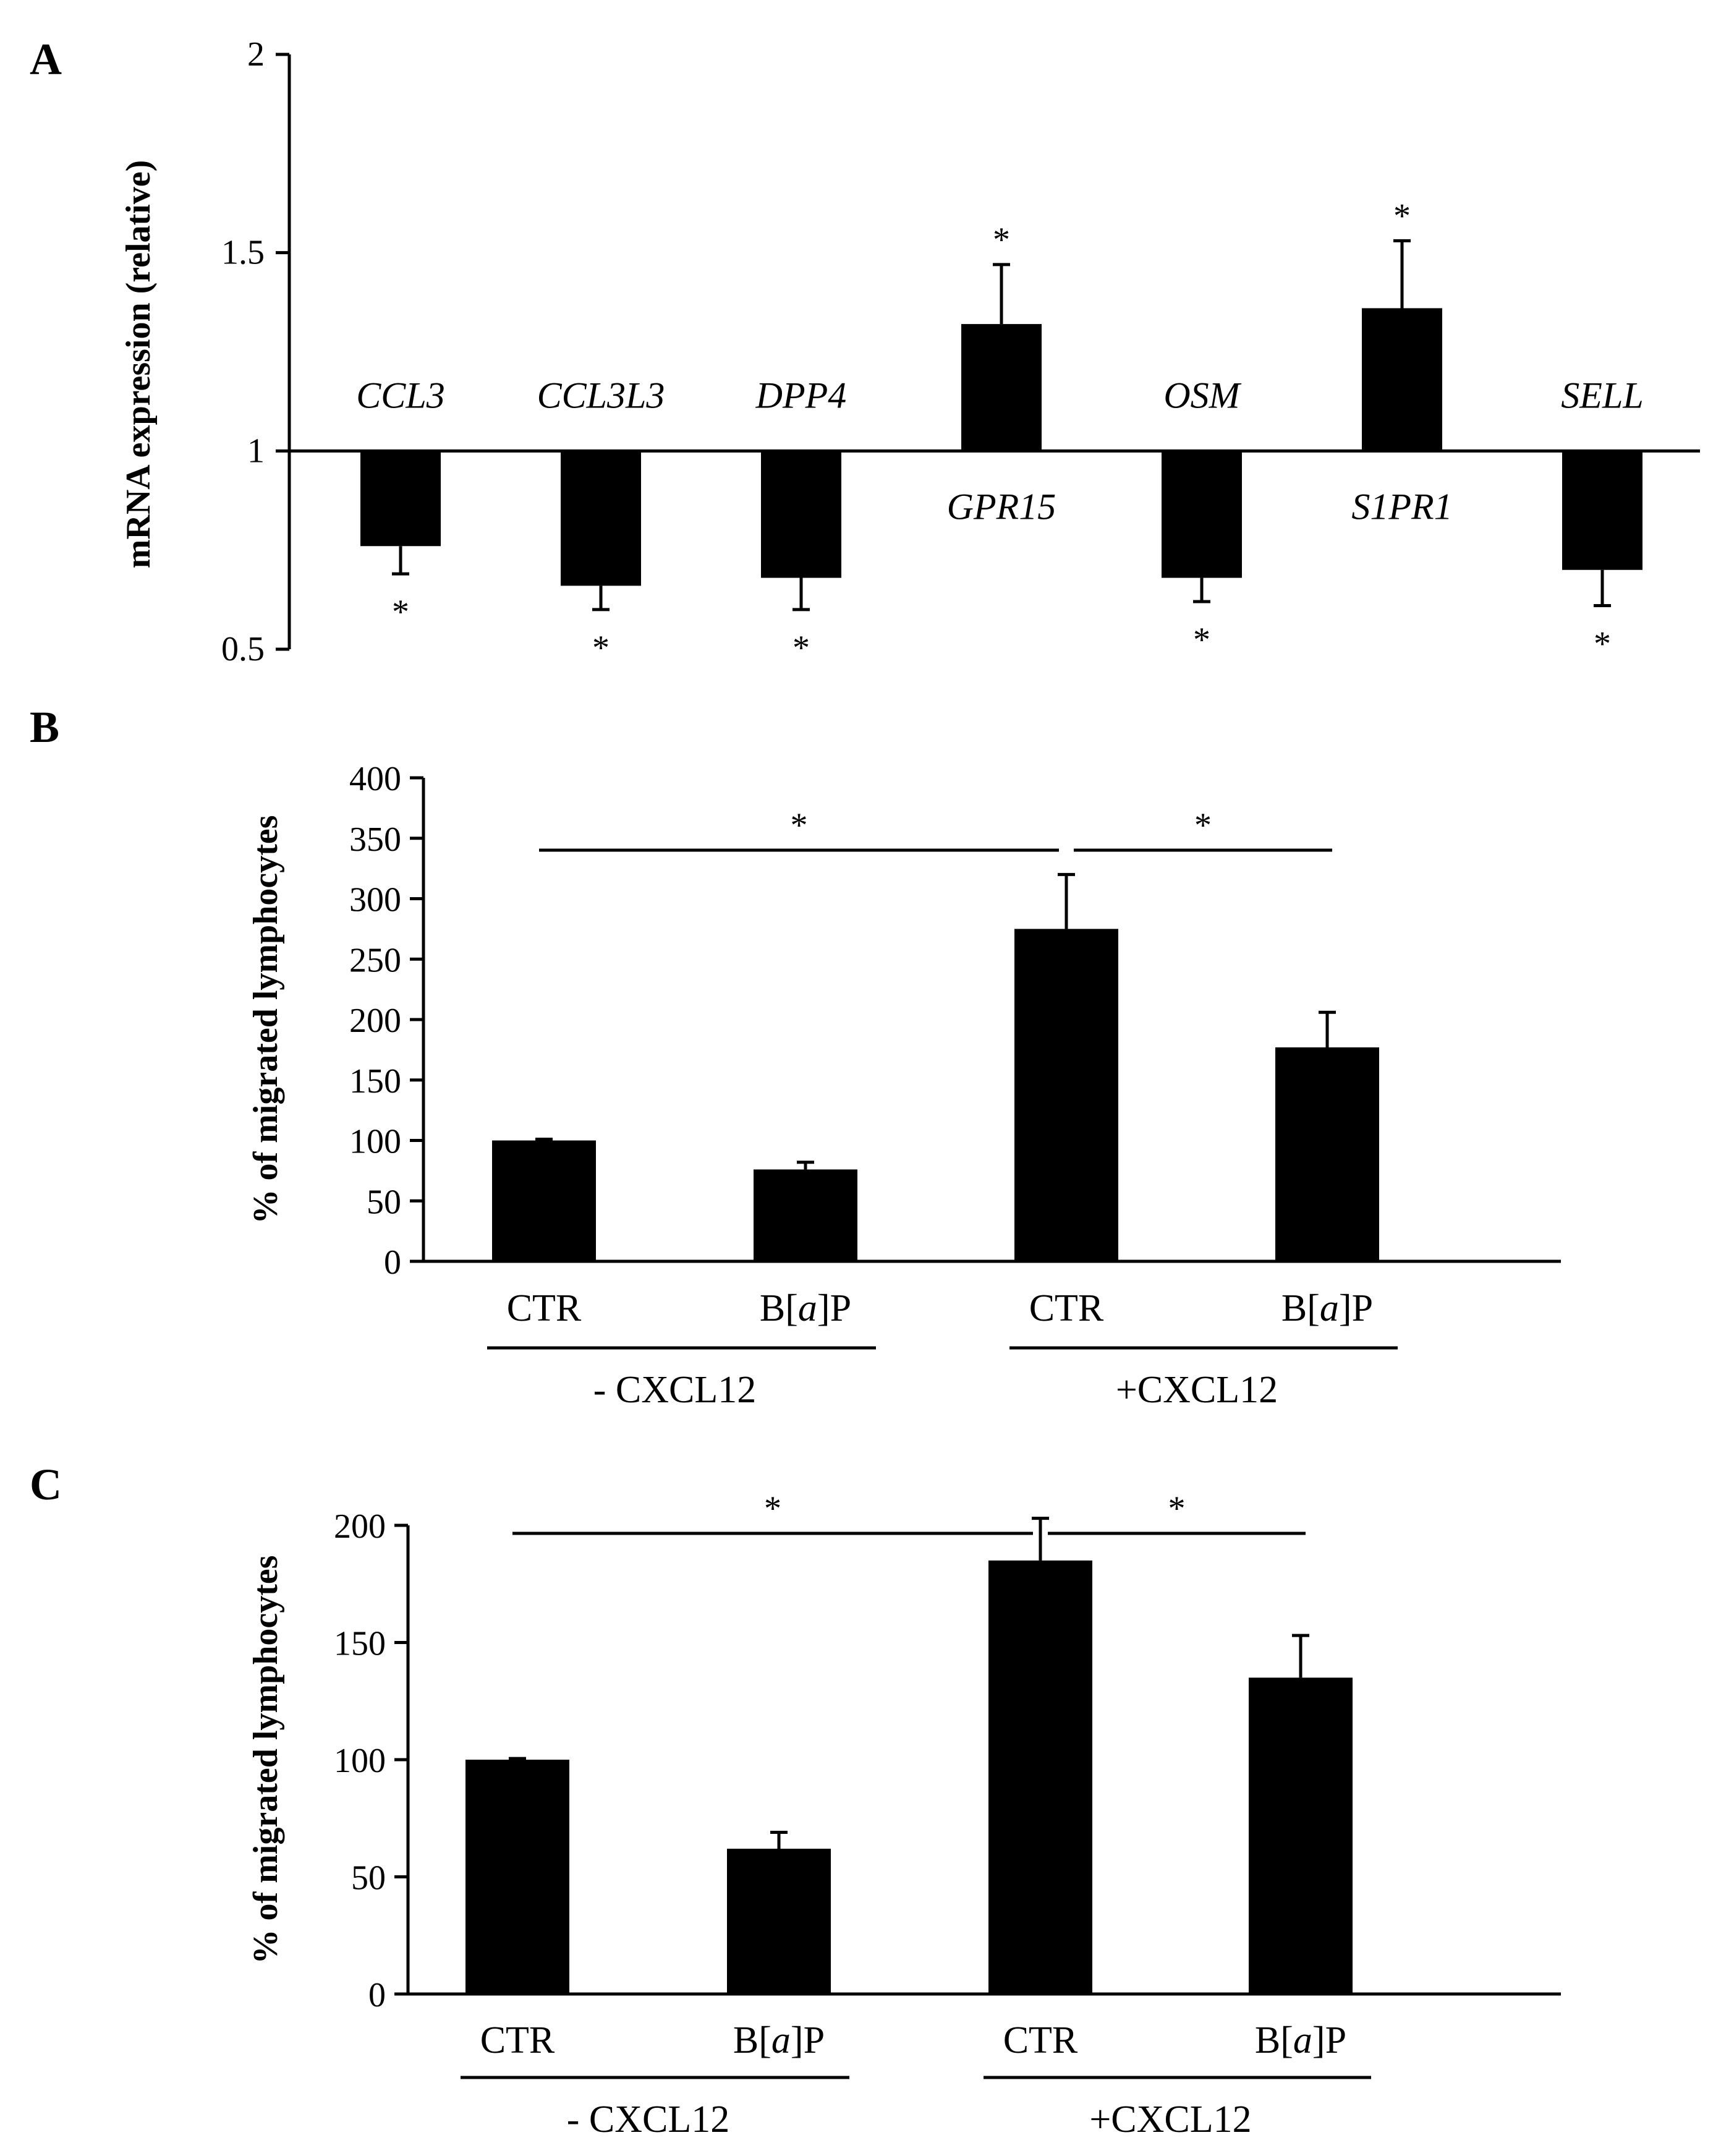 The width and height of the screenshot is (1721, 2156). Describe the element at coordinates (46, 60) in the screenshot. I see `panel-a-letter: A` at that location.